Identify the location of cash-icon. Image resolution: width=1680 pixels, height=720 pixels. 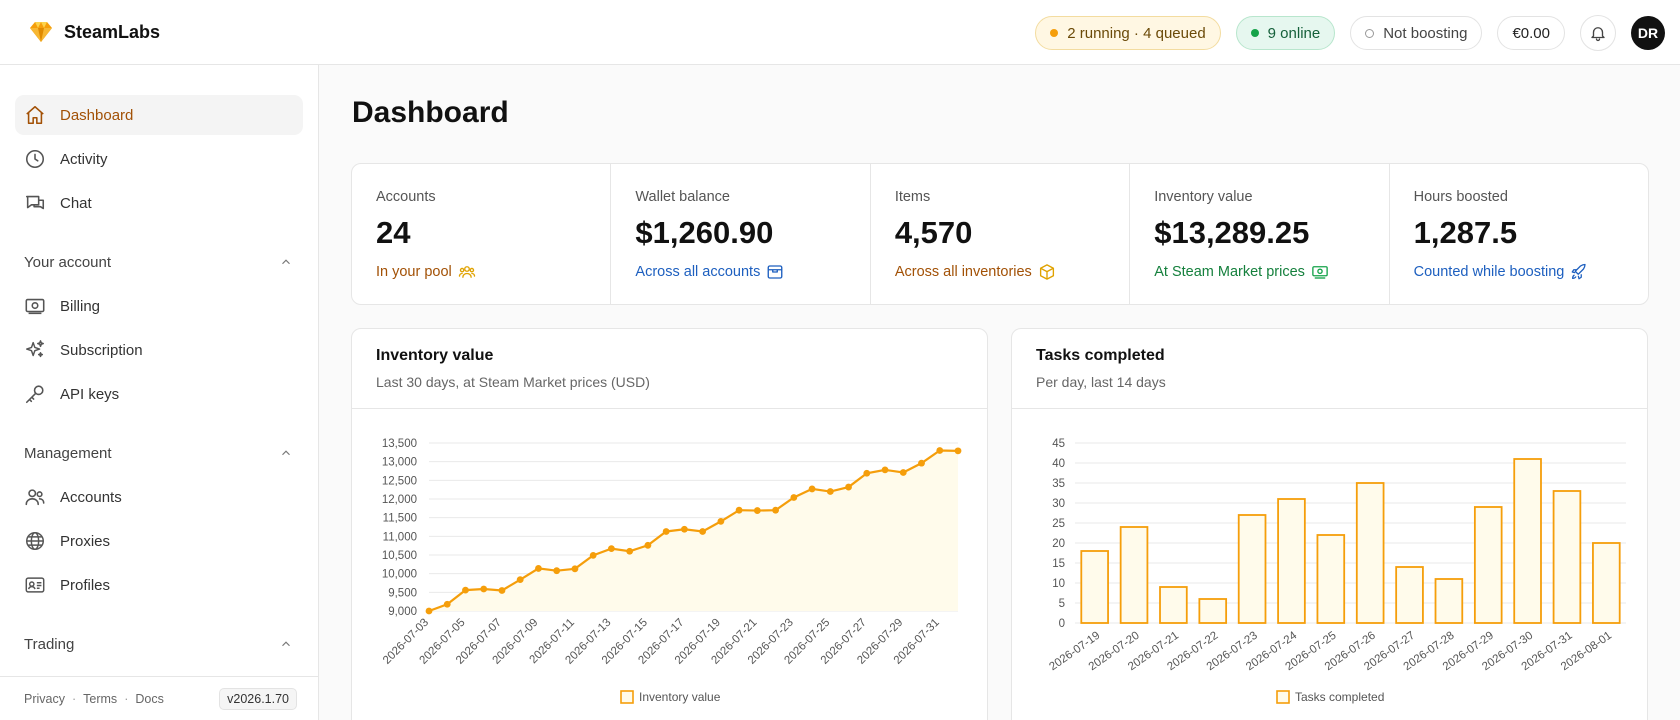
(1320, 272).